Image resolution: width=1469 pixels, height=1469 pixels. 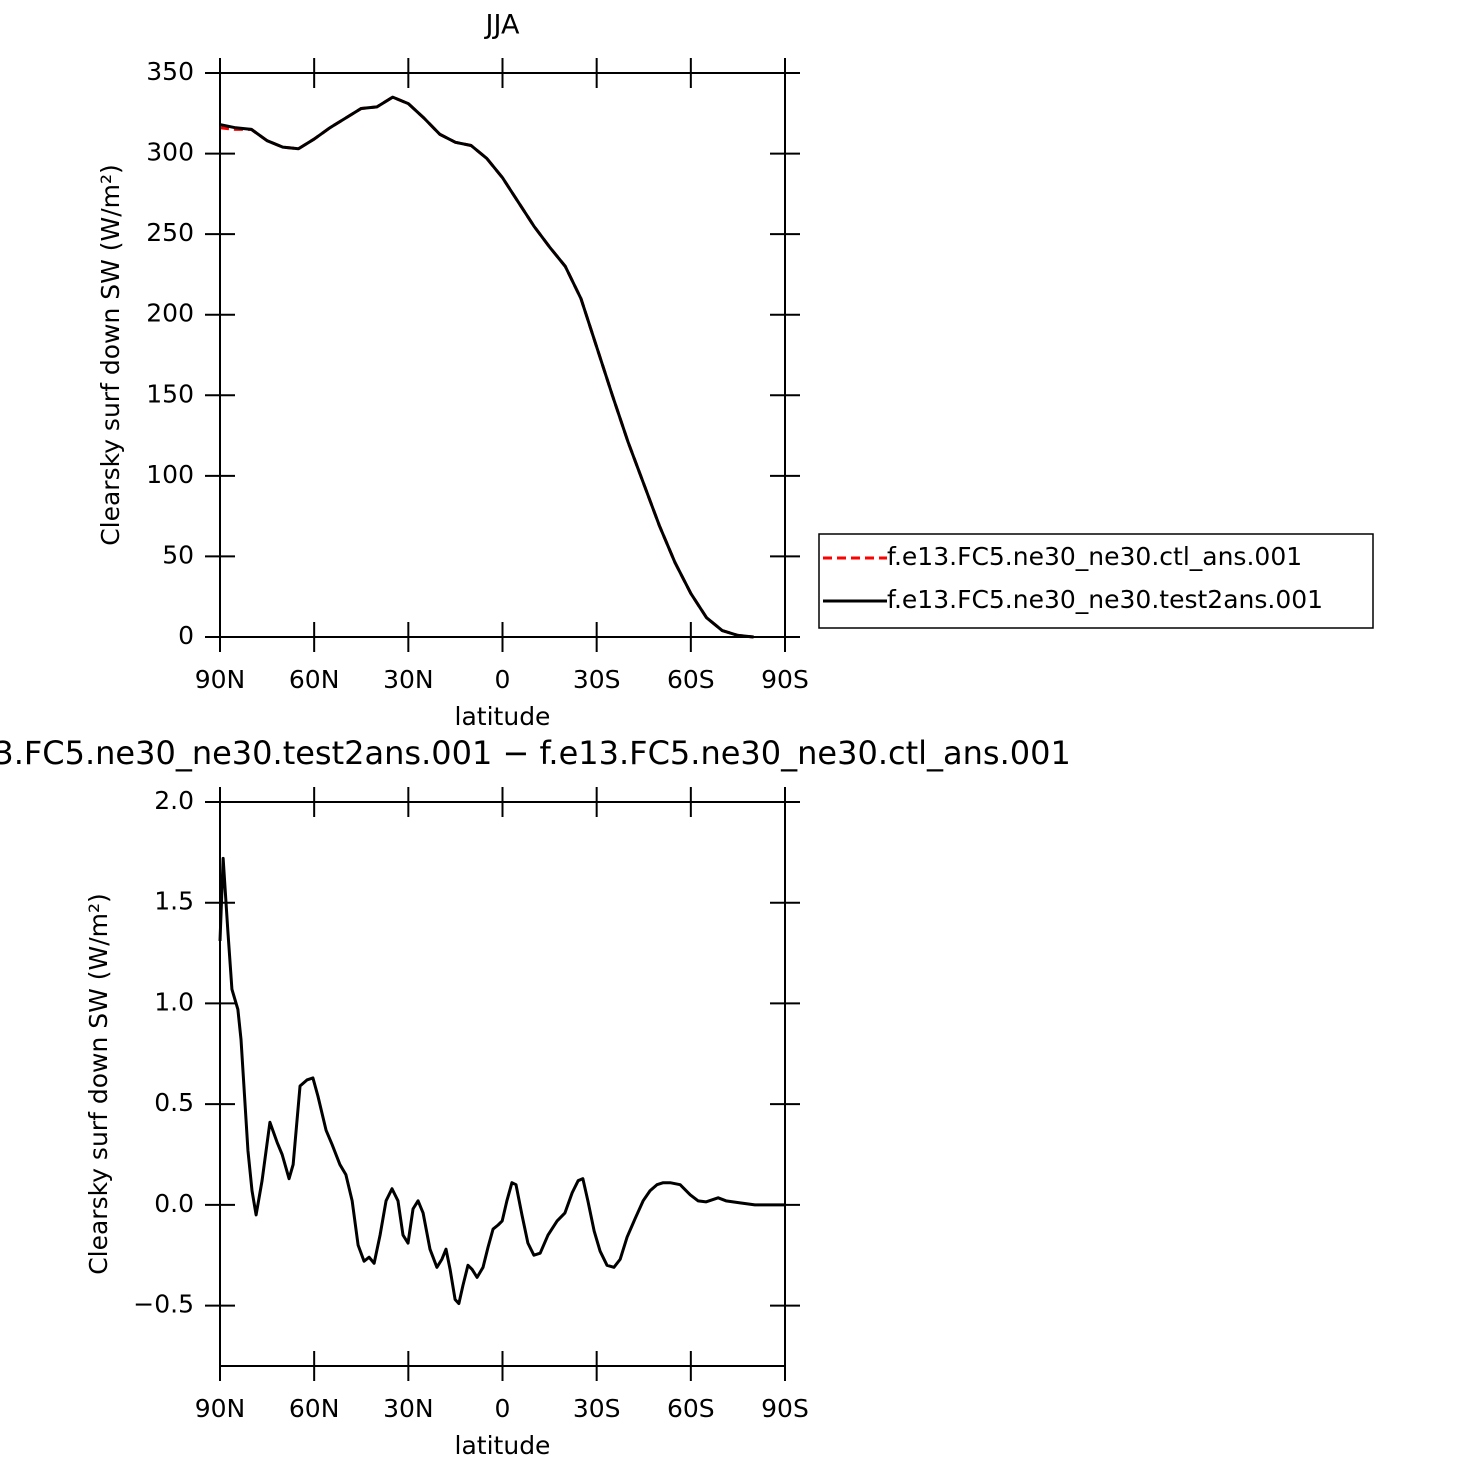 What do you see at coordinates (178, 554) in the screenshot?
I see `y-tick-label: 50` at bounding box center [178, 554].